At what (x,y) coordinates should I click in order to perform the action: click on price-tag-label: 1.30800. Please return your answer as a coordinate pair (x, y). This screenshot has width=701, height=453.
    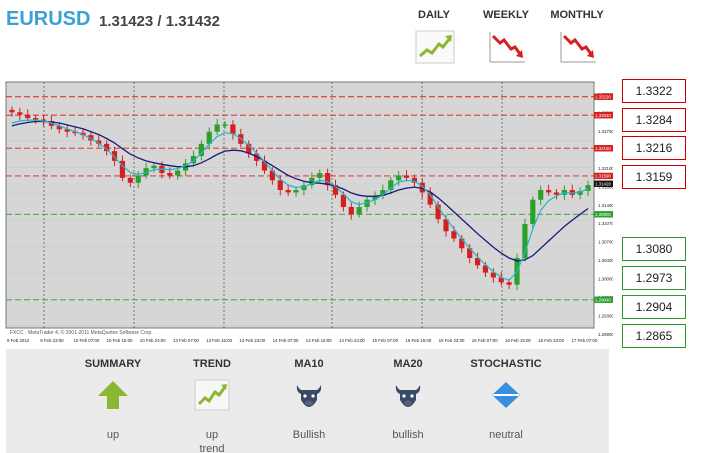
    Looking at the image, I should click on (603, 214).